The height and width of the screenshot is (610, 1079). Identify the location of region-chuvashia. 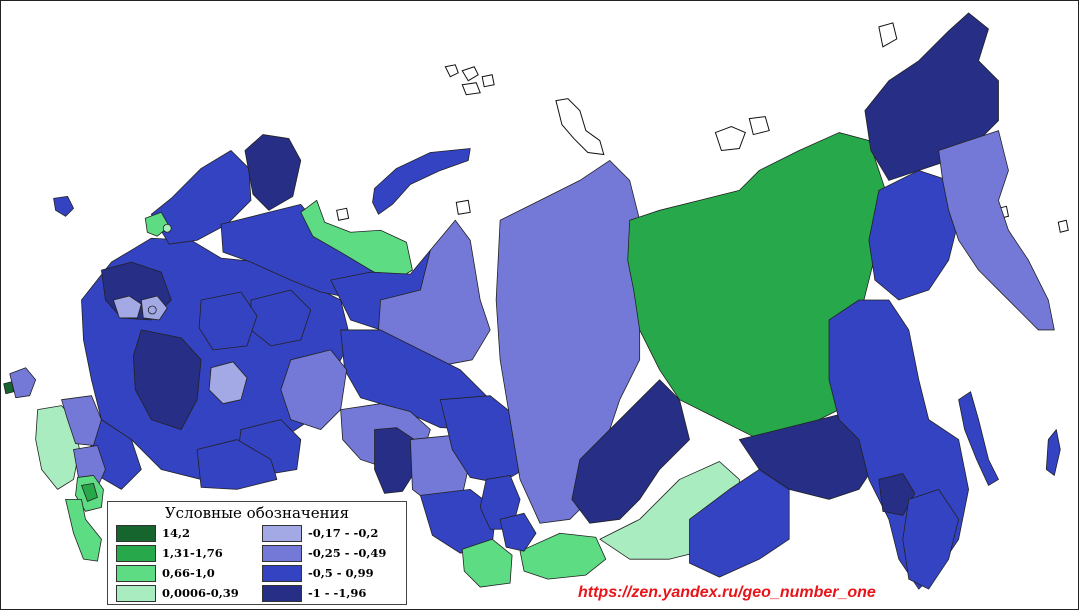
(228, 383).